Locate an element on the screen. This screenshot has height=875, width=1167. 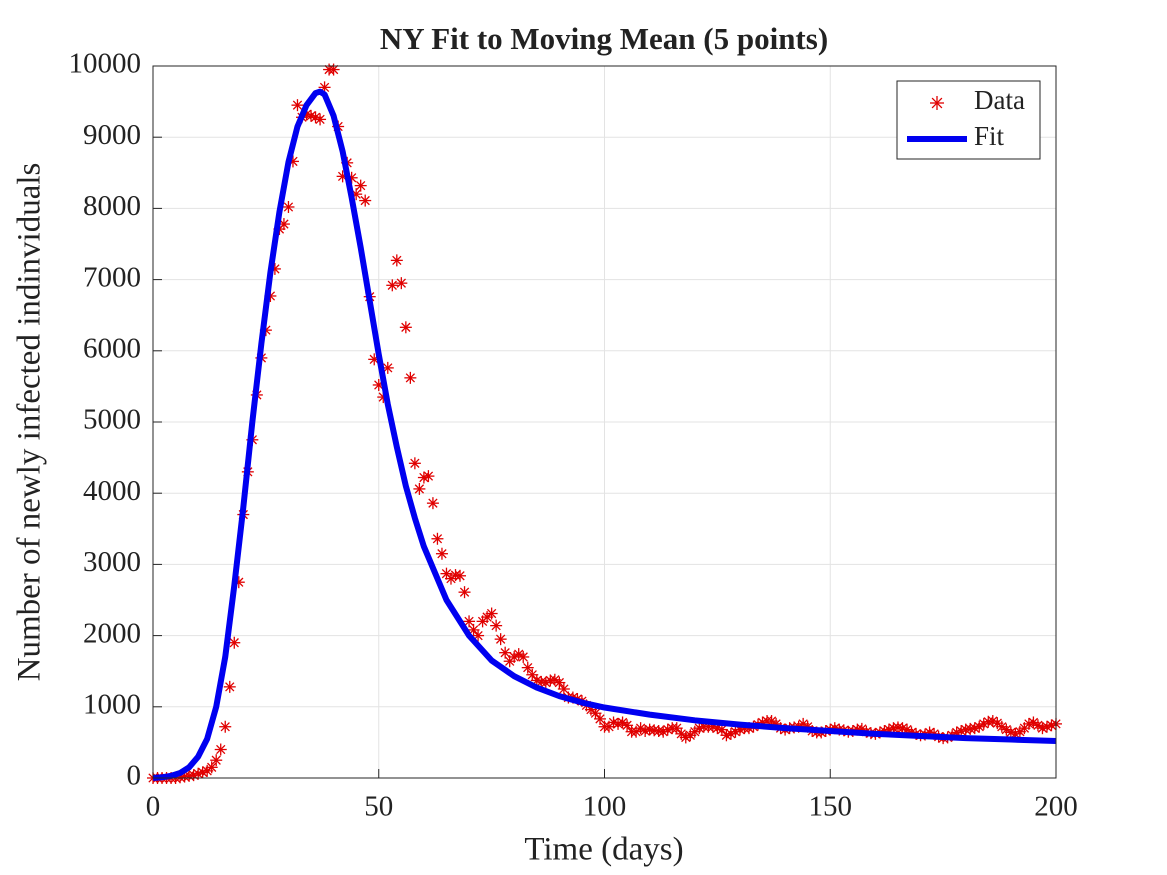
legend-label: Data is located at coordinates (999, 100).